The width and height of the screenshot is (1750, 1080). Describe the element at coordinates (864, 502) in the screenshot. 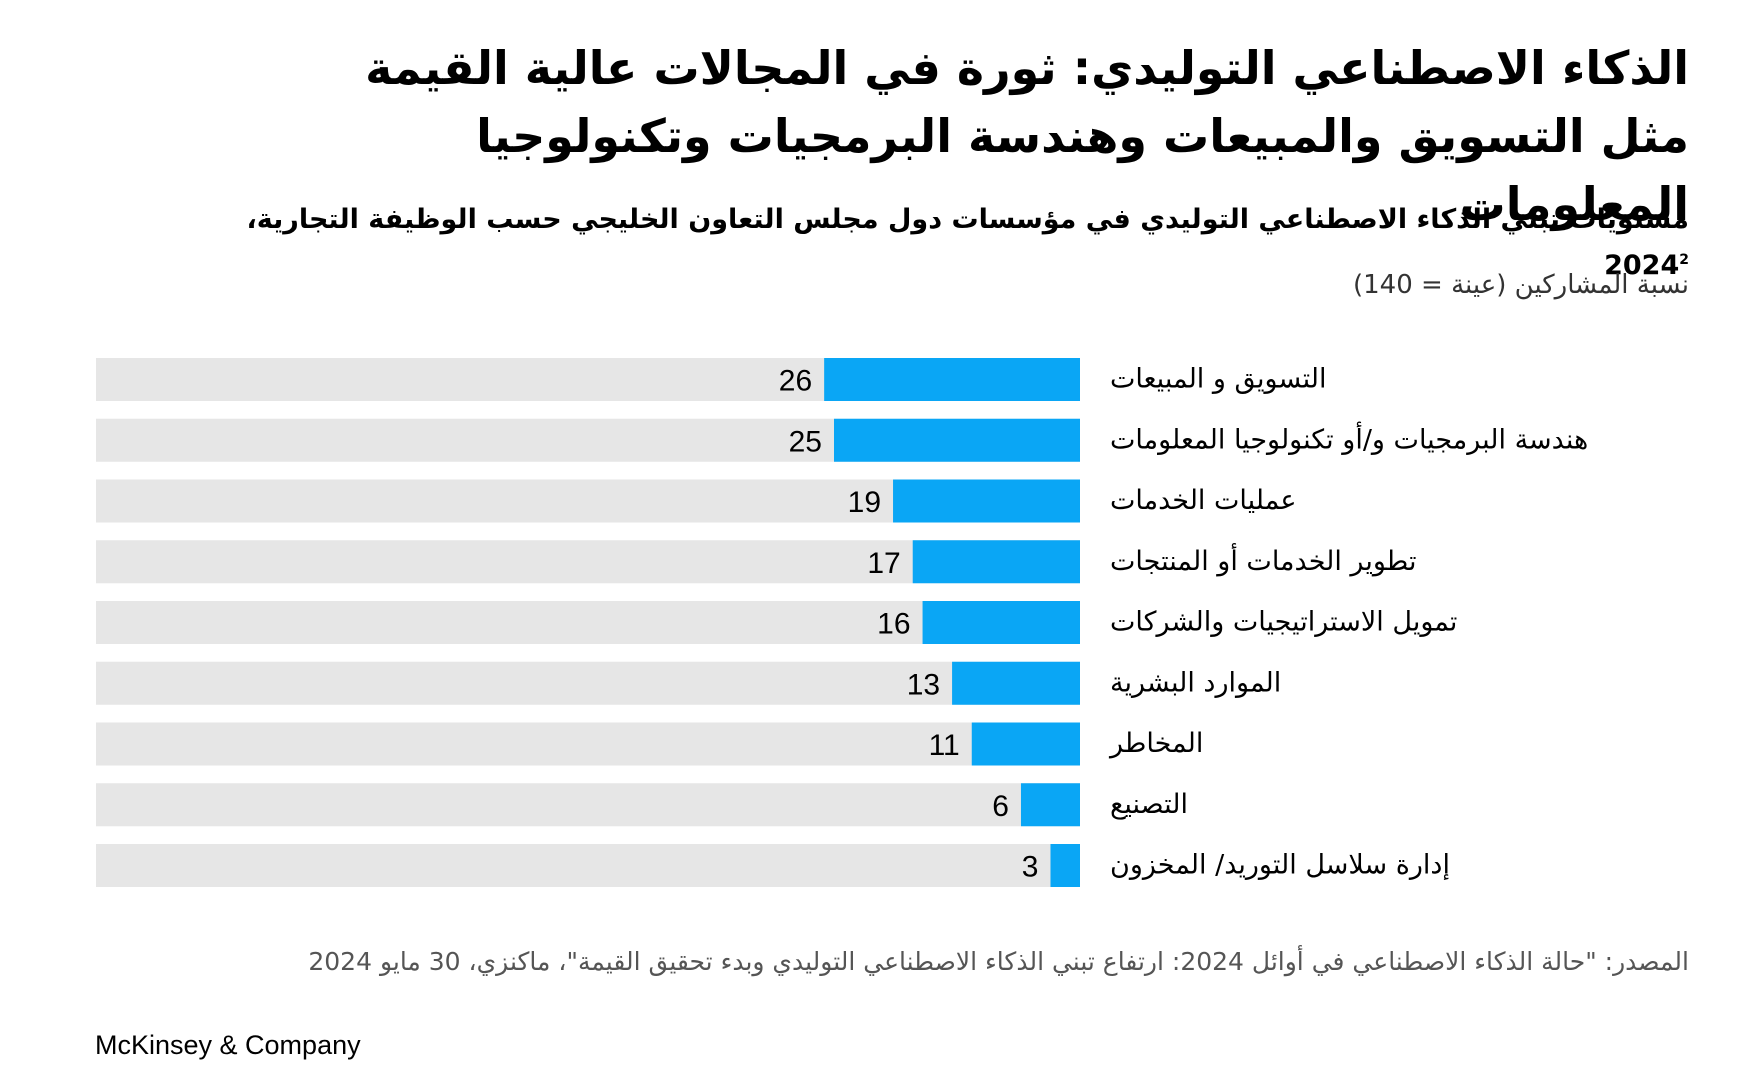

I see `bar-value-label: 19` at that location.